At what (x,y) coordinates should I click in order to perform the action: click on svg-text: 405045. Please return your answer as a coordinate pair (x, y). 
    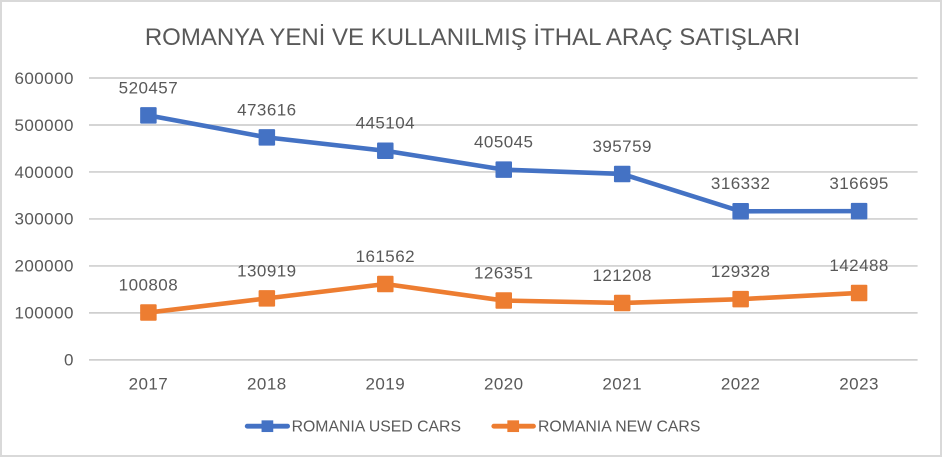
    Looking at the image, I should click on (503, 142).